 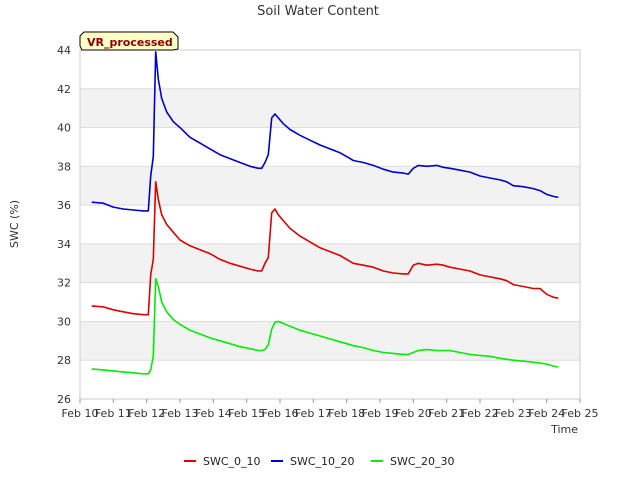 What do you see at coordinates (446, 413) in the screenshot?
I see `x-tick-label: Feb 21` at bounding box center [446, 413].